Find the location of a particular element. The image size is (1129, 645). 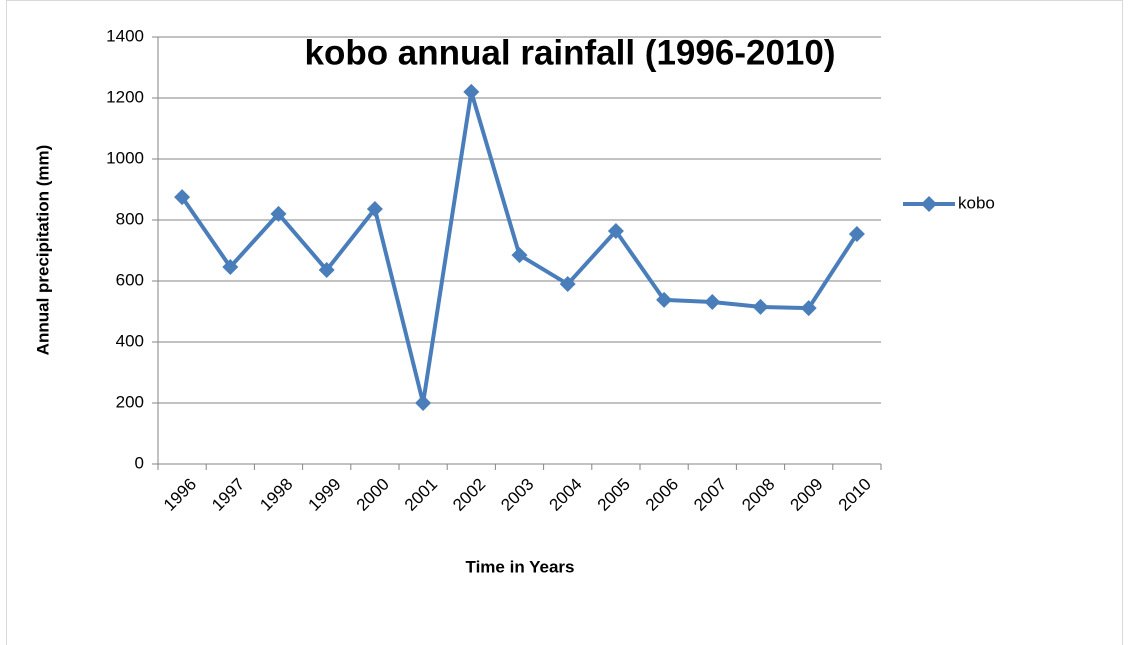

y-tick-label: 400 is located at coordinates (130, 340).